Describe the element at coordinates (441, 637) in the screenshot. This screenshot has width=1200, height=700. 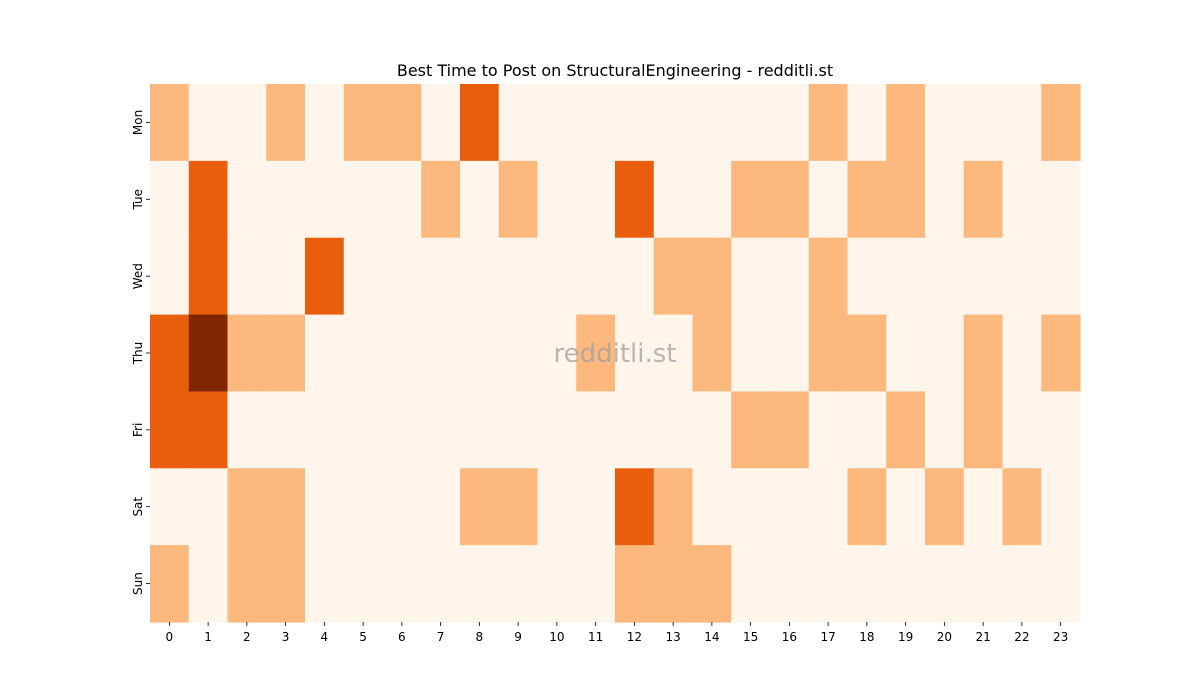
I see `x-tick-label: 7` at that location.